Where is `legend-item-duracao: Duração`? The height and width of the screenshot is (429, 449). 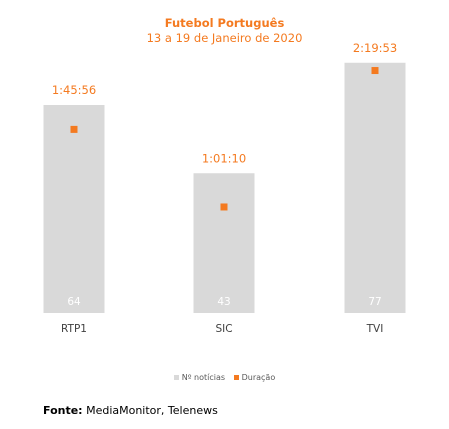 legend-item-duracao: Duração is located at coordinates (254, 377).